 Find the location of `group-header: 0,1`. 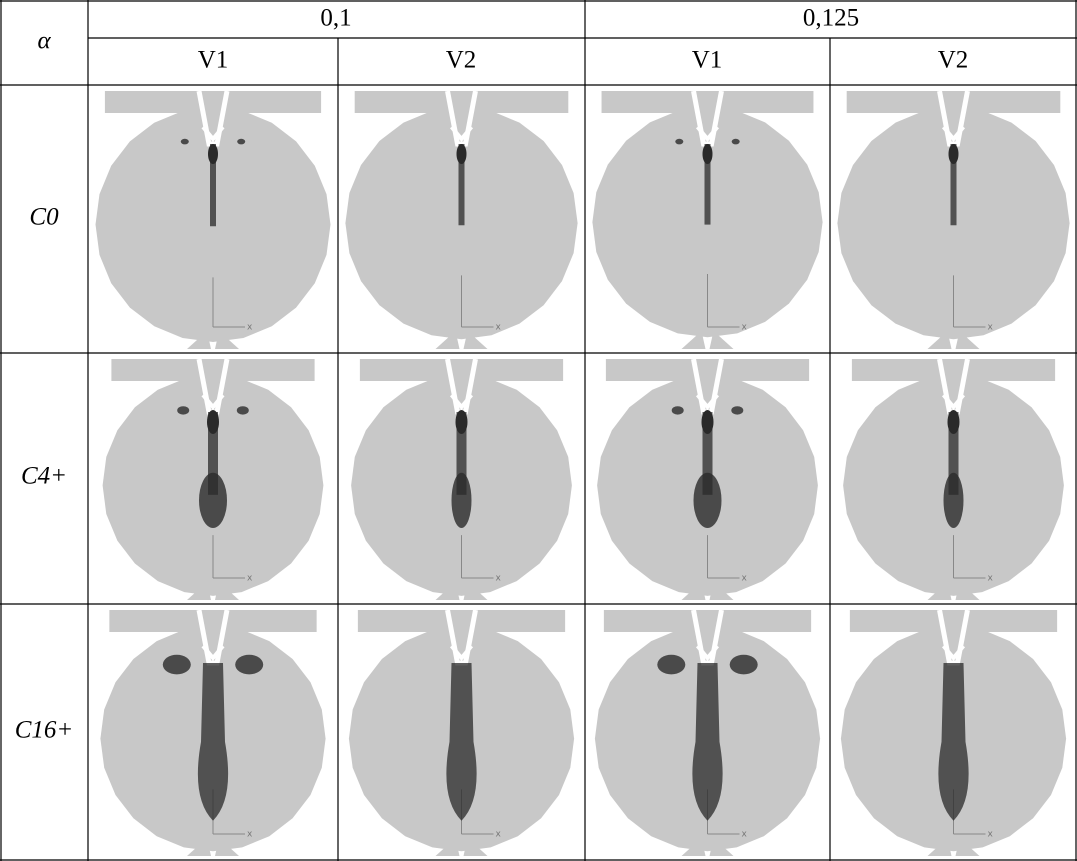

group-header: 0,1 is located at coordinates (335, 18).